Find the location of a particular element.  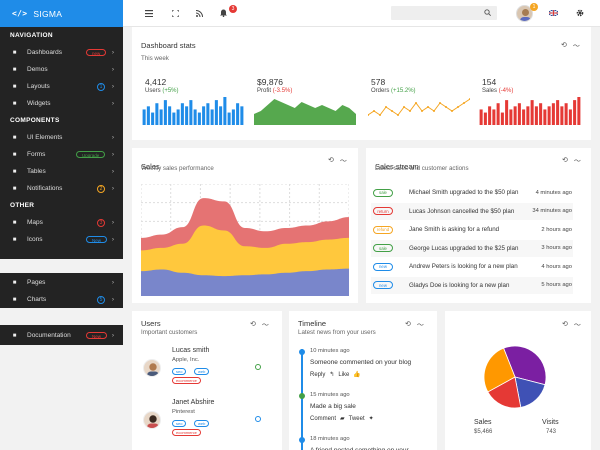

bell-icon is located at coordinates (223, 13).